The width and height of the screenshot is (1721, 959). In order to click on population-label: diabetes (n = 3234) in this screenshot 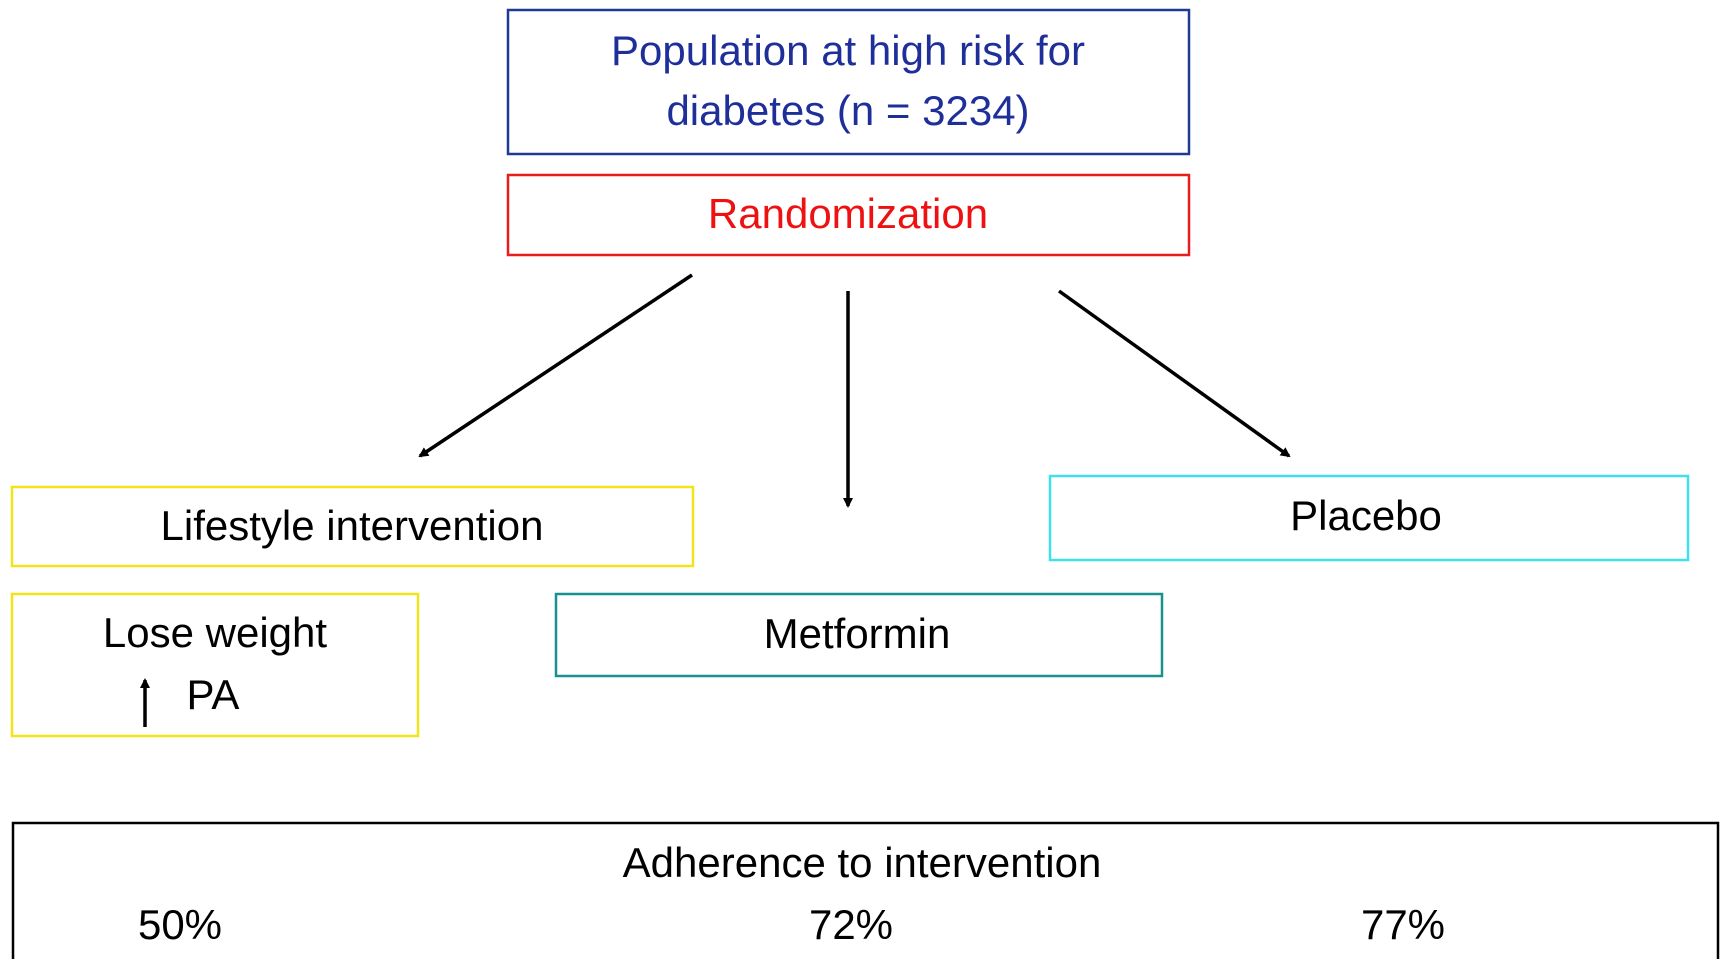, I will do `click(847, 110)`.